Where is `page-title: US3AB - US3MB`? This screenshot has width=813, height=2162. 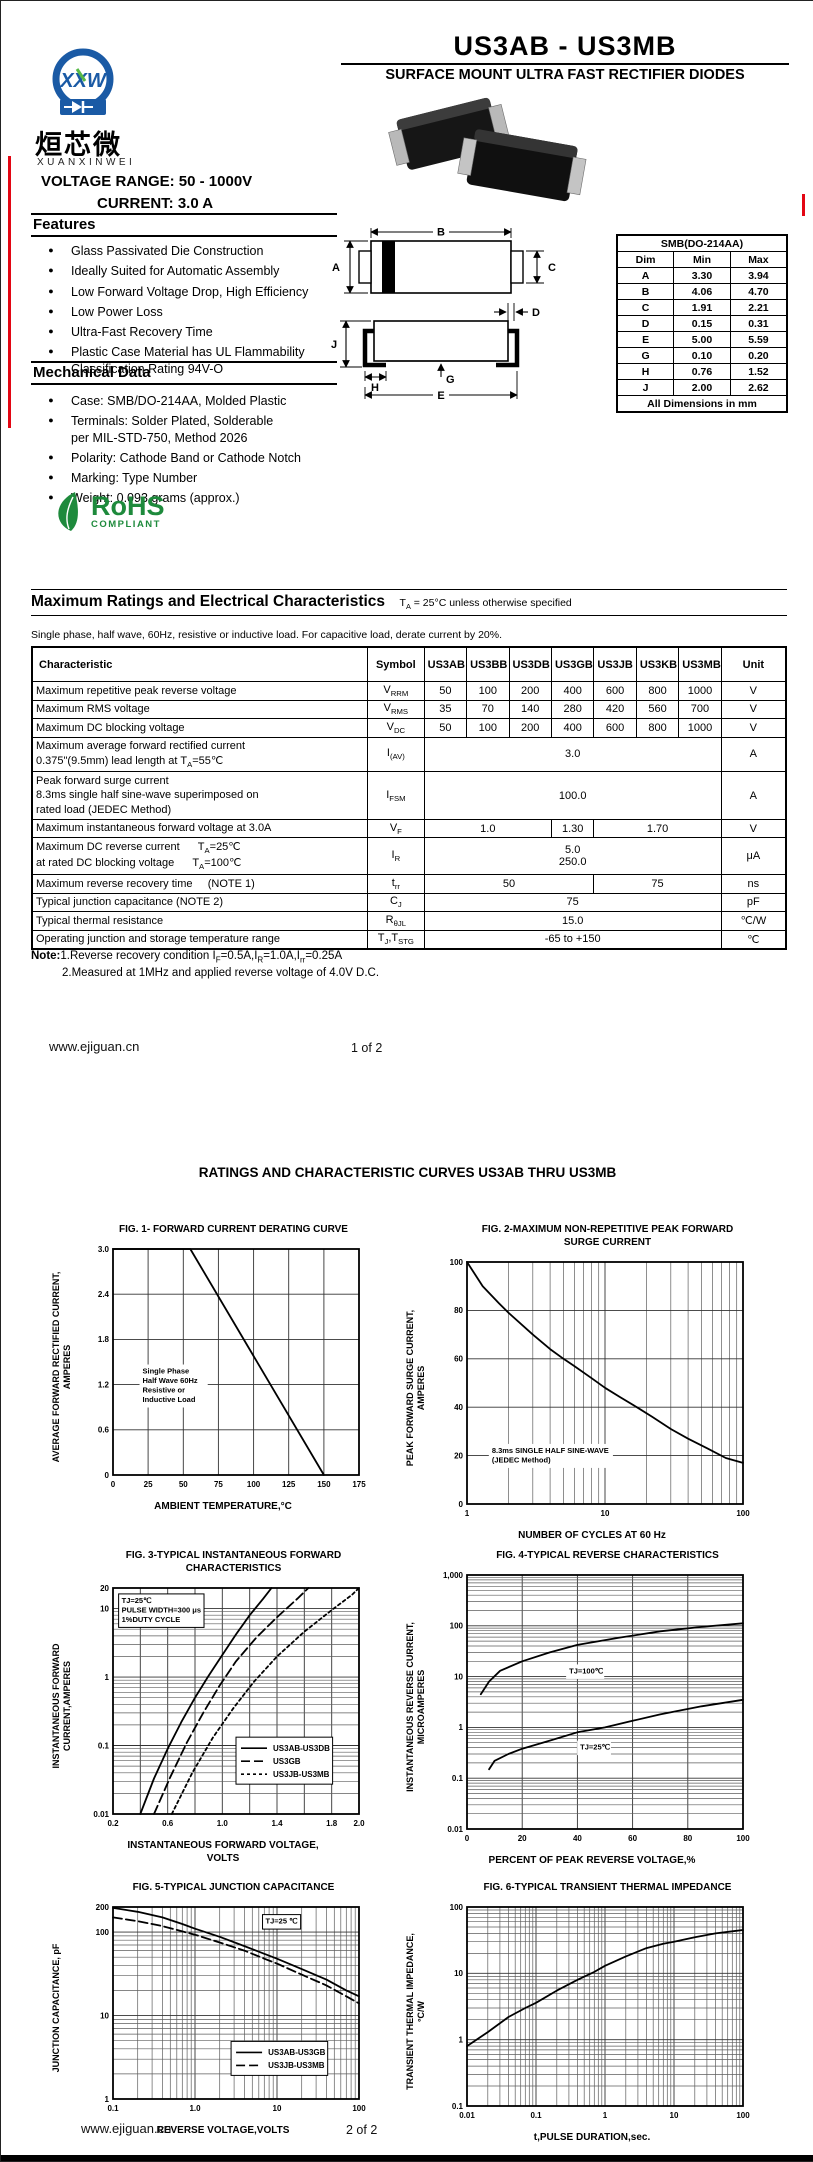 page-title: US3AB - US3MB is located at coordinates (565, 46).